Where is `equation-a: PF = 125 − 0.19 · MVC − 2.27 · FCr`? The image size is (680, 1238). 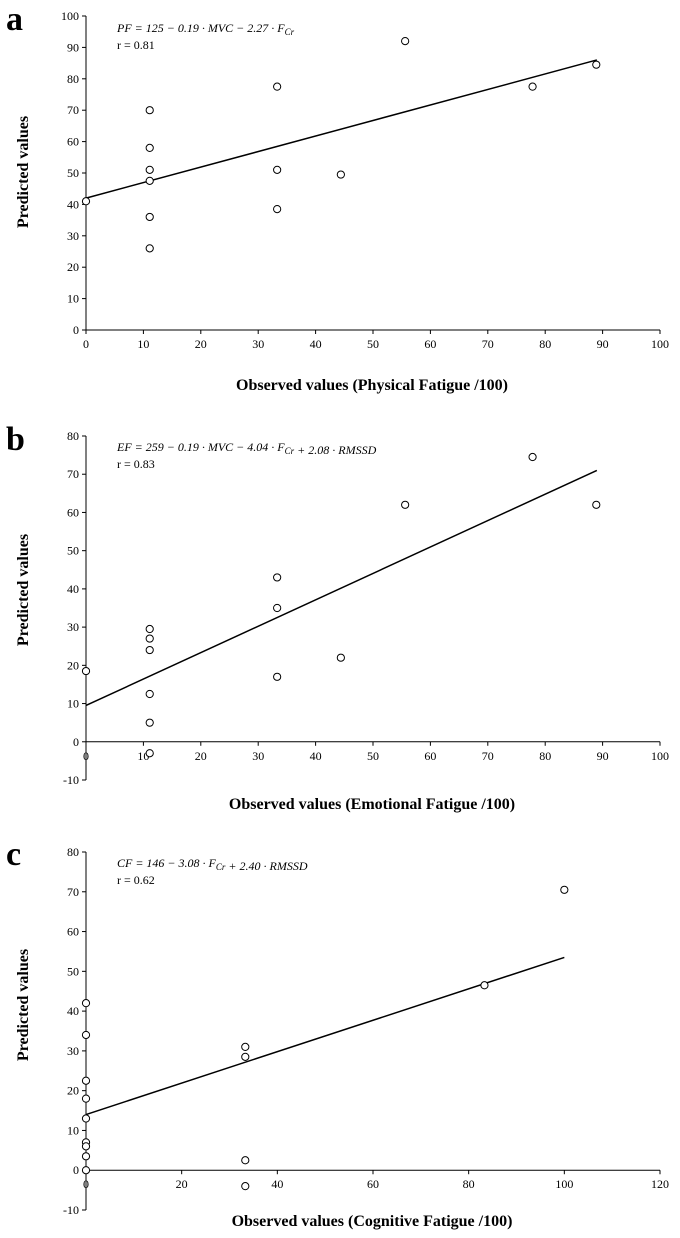
equation-a: PF = 125 − 0.19 · MVC − 2.27 · FCr is located at coordinates (205, 29).